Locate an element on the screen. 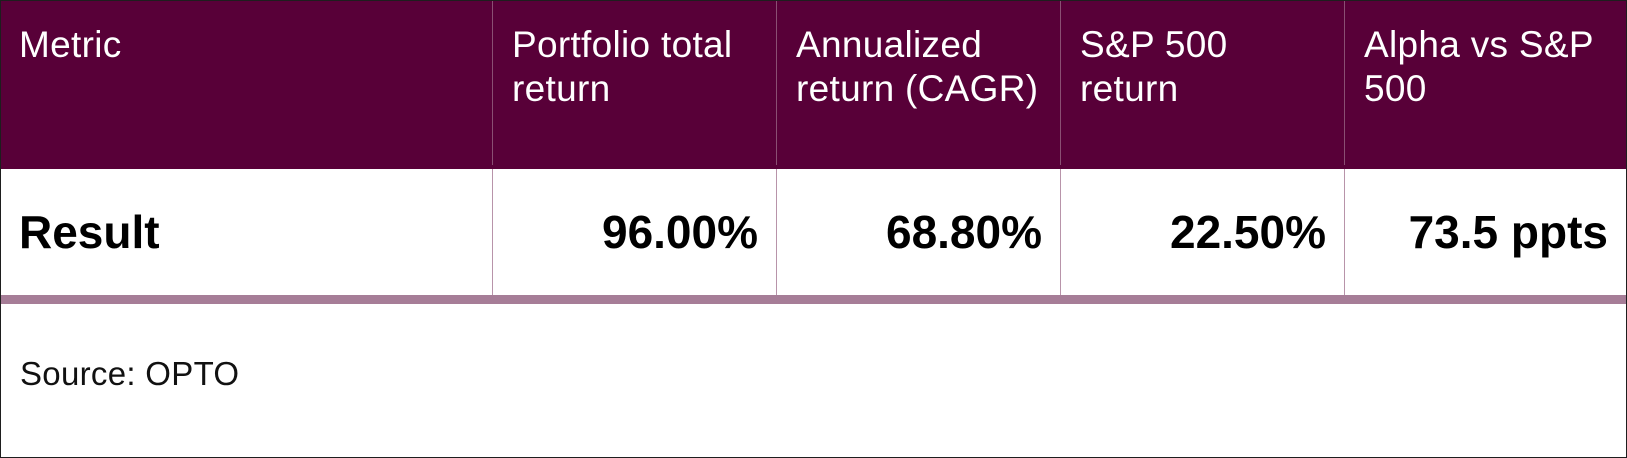 This screenshot has height=458, width=1627. header-annualized-return: Annualized return (CAGR) is located at coordinates (917, 66).